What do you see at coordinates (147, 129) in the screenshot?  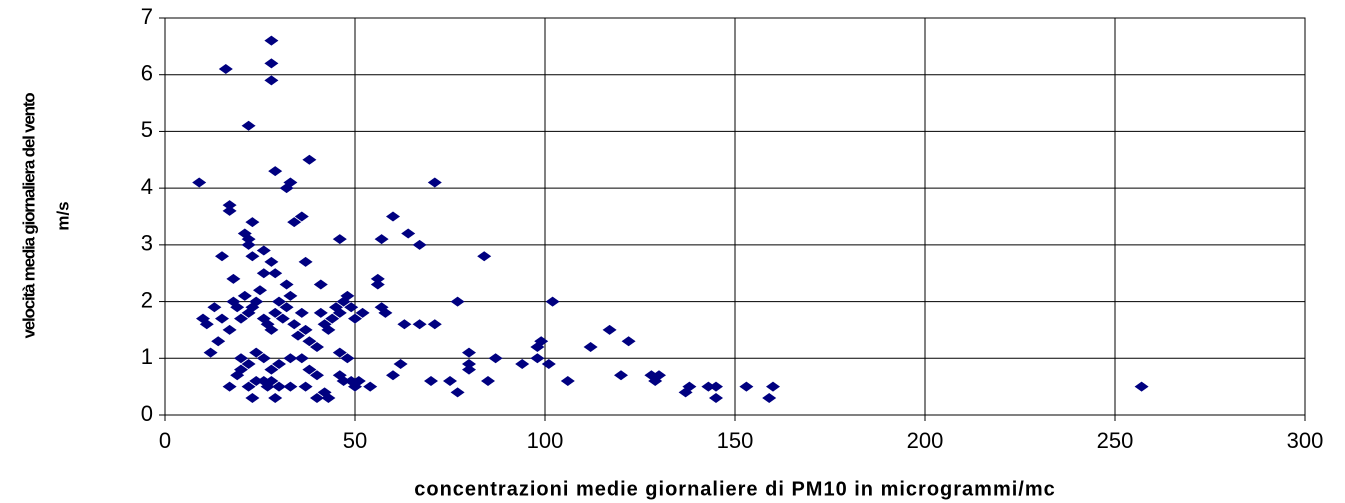 I see `y-tick-label: 5` at bounding box center [147, 129].